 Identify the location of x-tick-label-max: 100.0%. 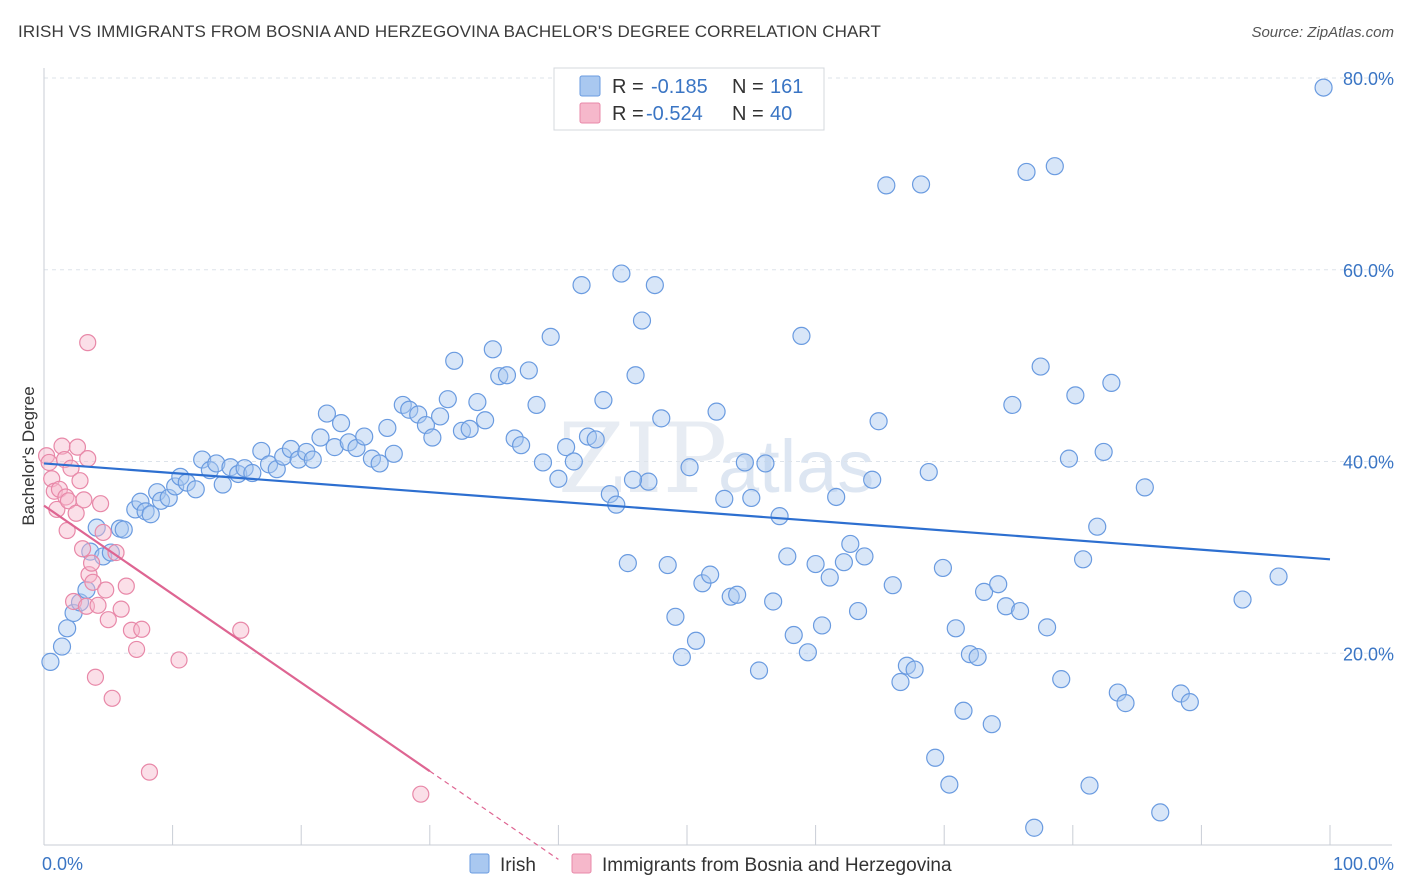
(1363, 864).